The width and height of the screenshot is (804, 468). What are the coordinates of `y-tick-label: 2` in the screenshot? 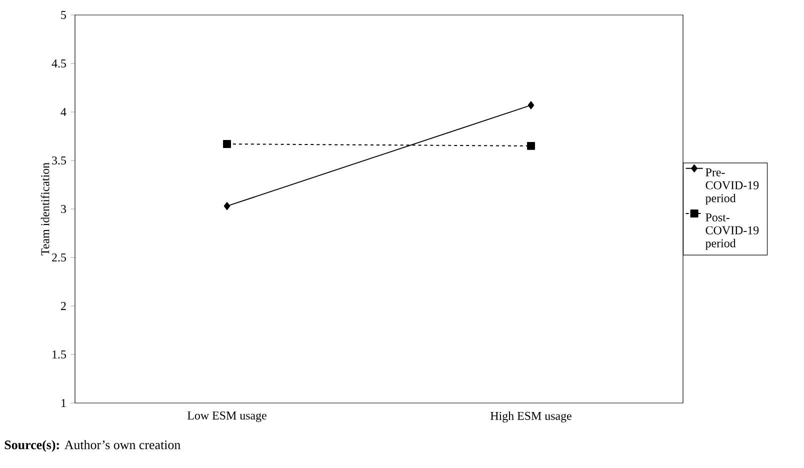 It's located at (63, 306).